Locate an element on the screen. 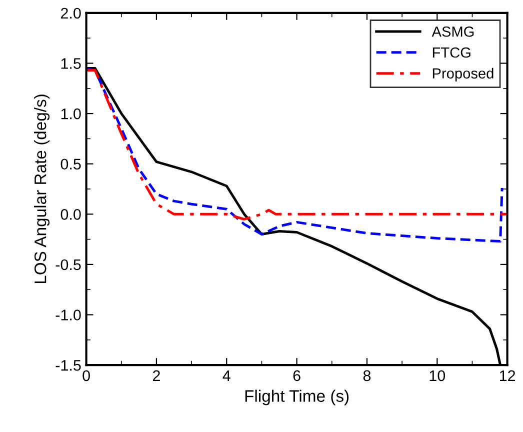 The height and width of the screenshot is (432, 523). x-tick-label: 6 is located at coordinates (296, 376).